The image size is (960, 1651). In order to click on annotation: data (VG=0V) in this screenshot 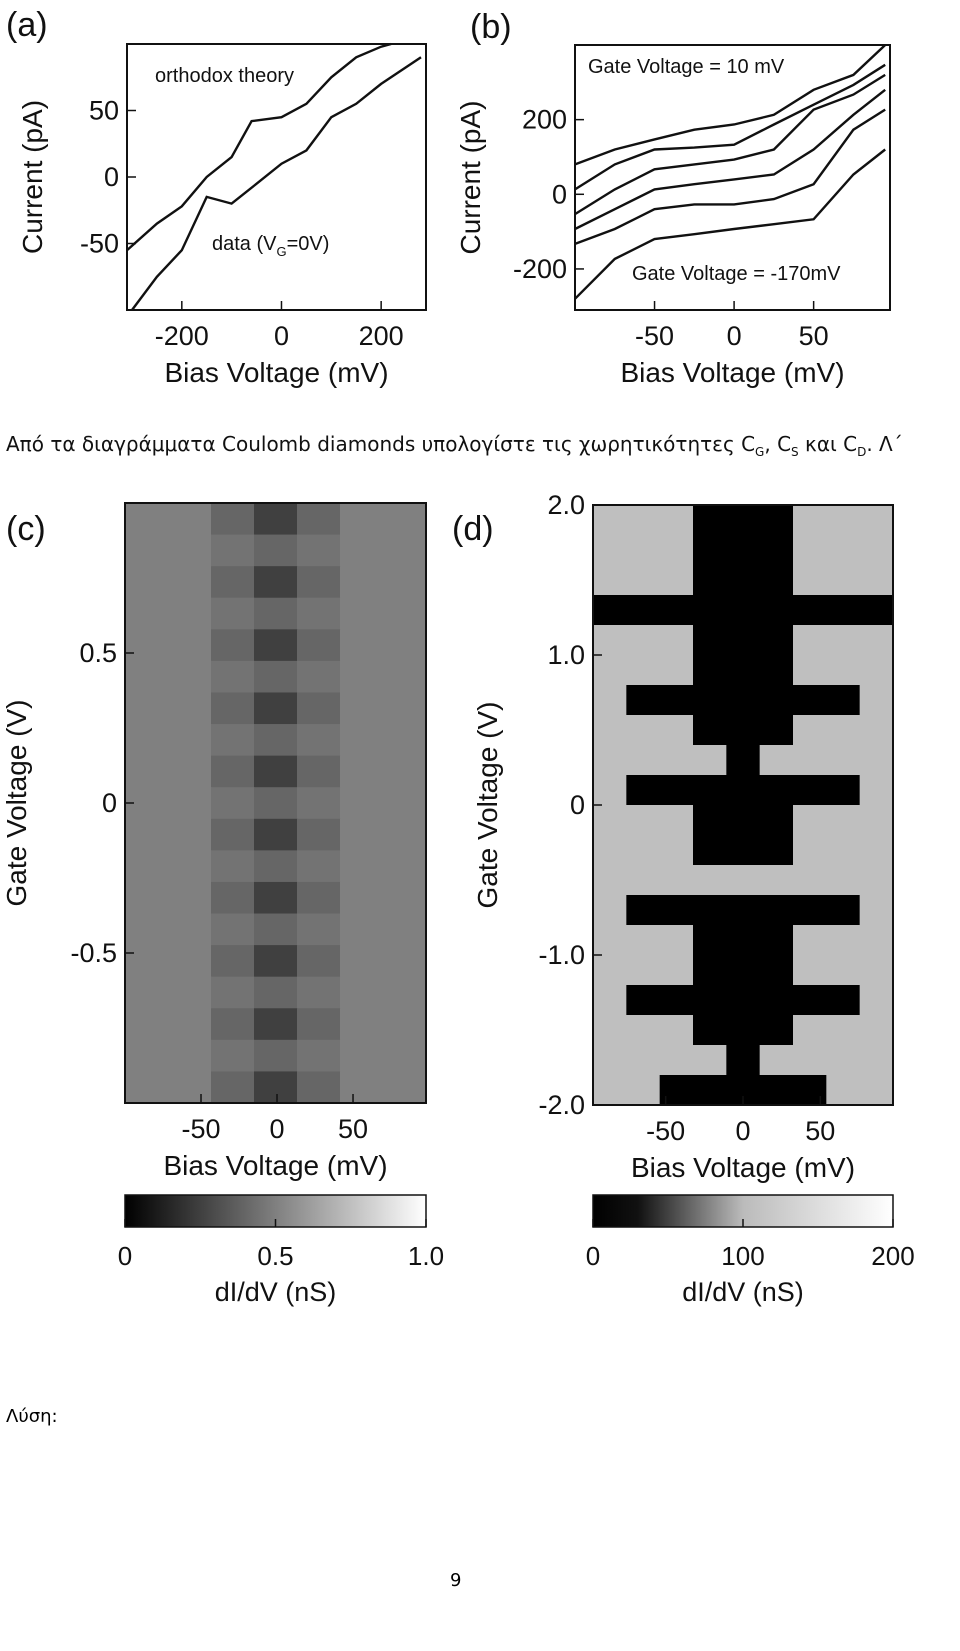, I will do `click(270, 246)`.